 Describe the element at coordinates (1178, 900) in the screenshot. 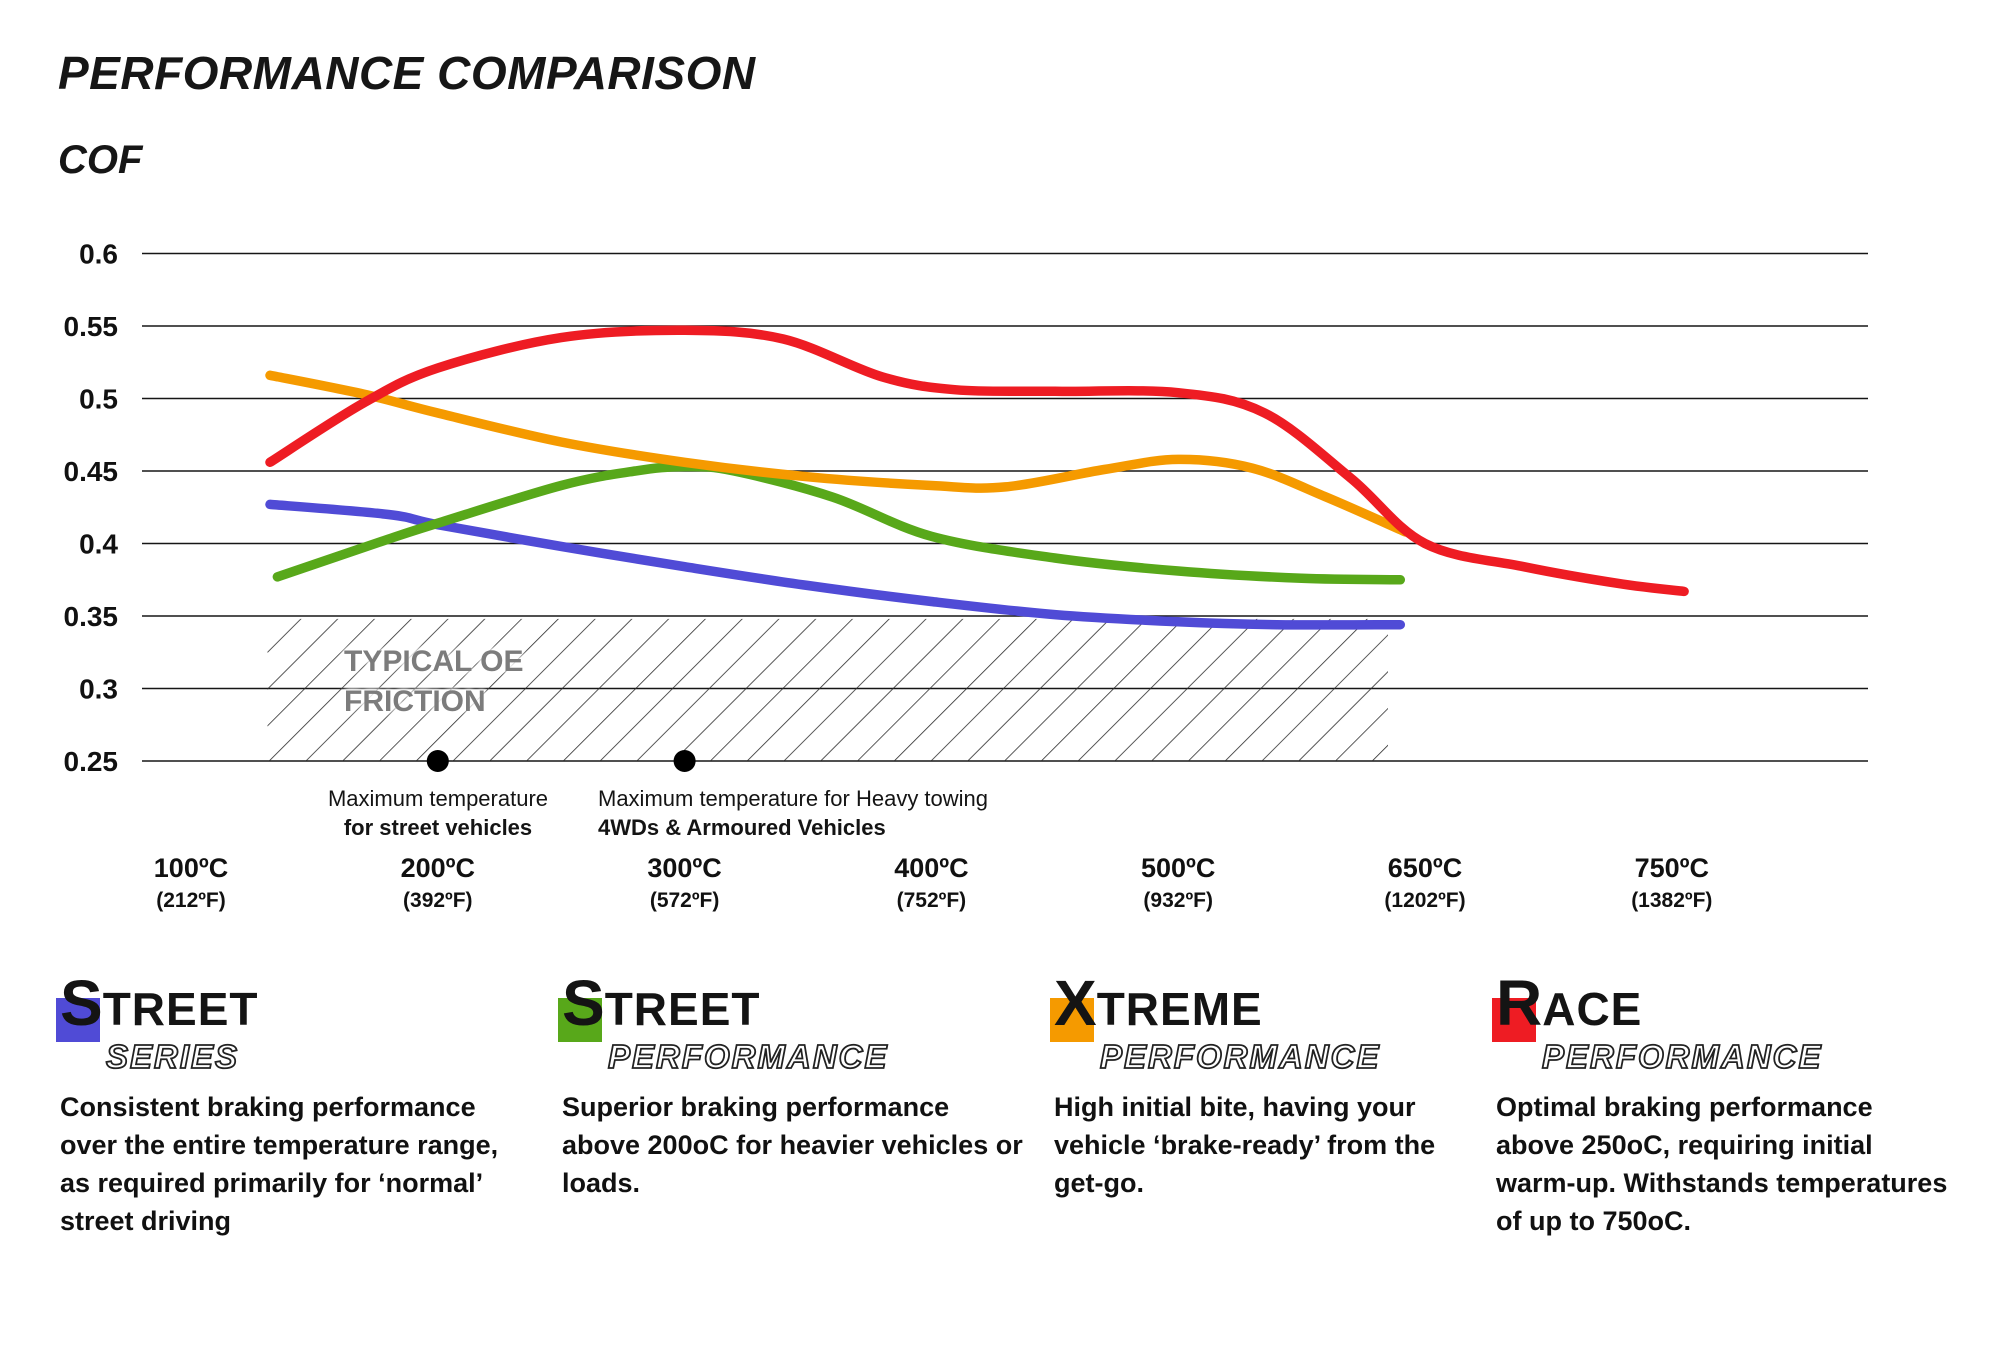

I see `x-tick-sublabel: (932ºF)` at that location.